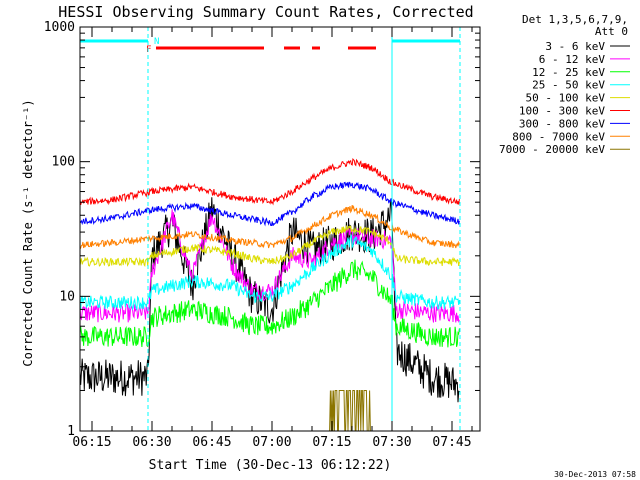 The image size is (640, 480). What do you see at coordinates (271, 442) in the screenshot?
I see `x-tick-label: 07:00` at bounding box center [271, 442].